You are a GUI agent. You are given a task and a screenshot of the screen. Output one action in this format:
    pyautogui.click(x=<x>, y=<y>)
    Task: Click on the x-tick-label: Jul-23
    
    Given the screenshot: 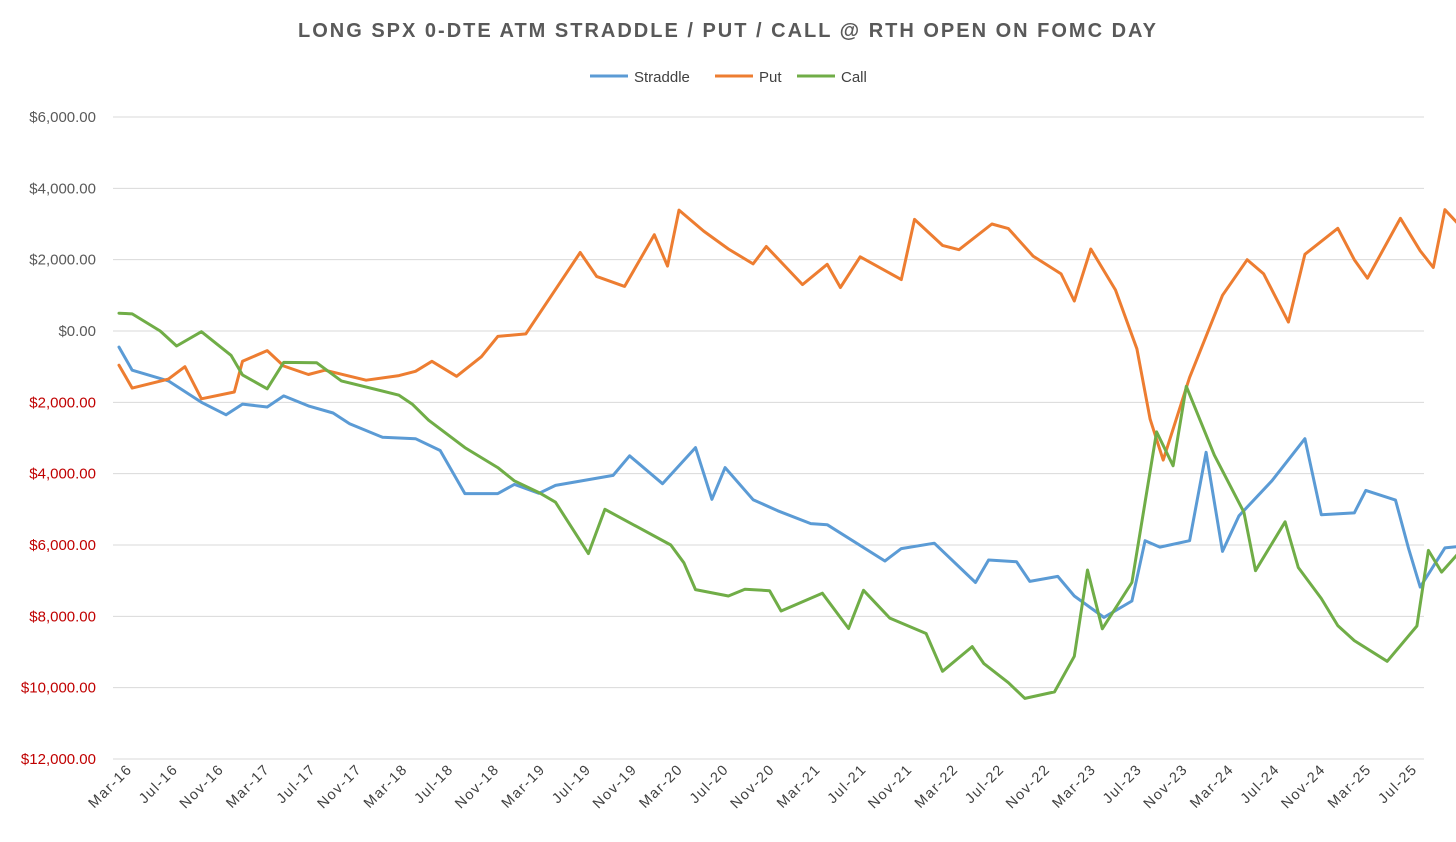 What is the action you would take?
    pyautogui.click(x=1123, y=785)
    